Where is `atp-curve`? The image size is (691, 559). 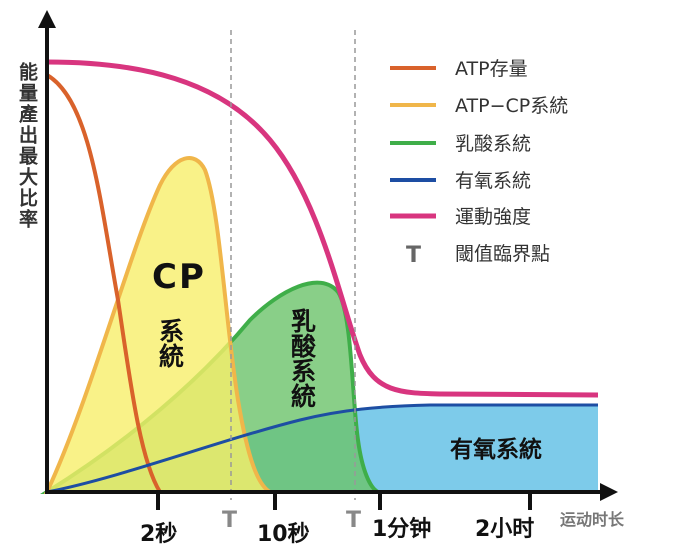
atp-curve is located at coordinates (103, 283).